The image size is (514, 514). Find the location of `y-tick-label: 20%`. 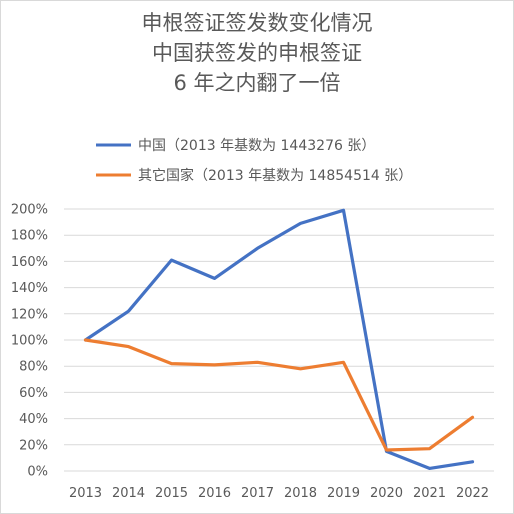

y-tick-label: 20% is located at coordinates (33, 445).